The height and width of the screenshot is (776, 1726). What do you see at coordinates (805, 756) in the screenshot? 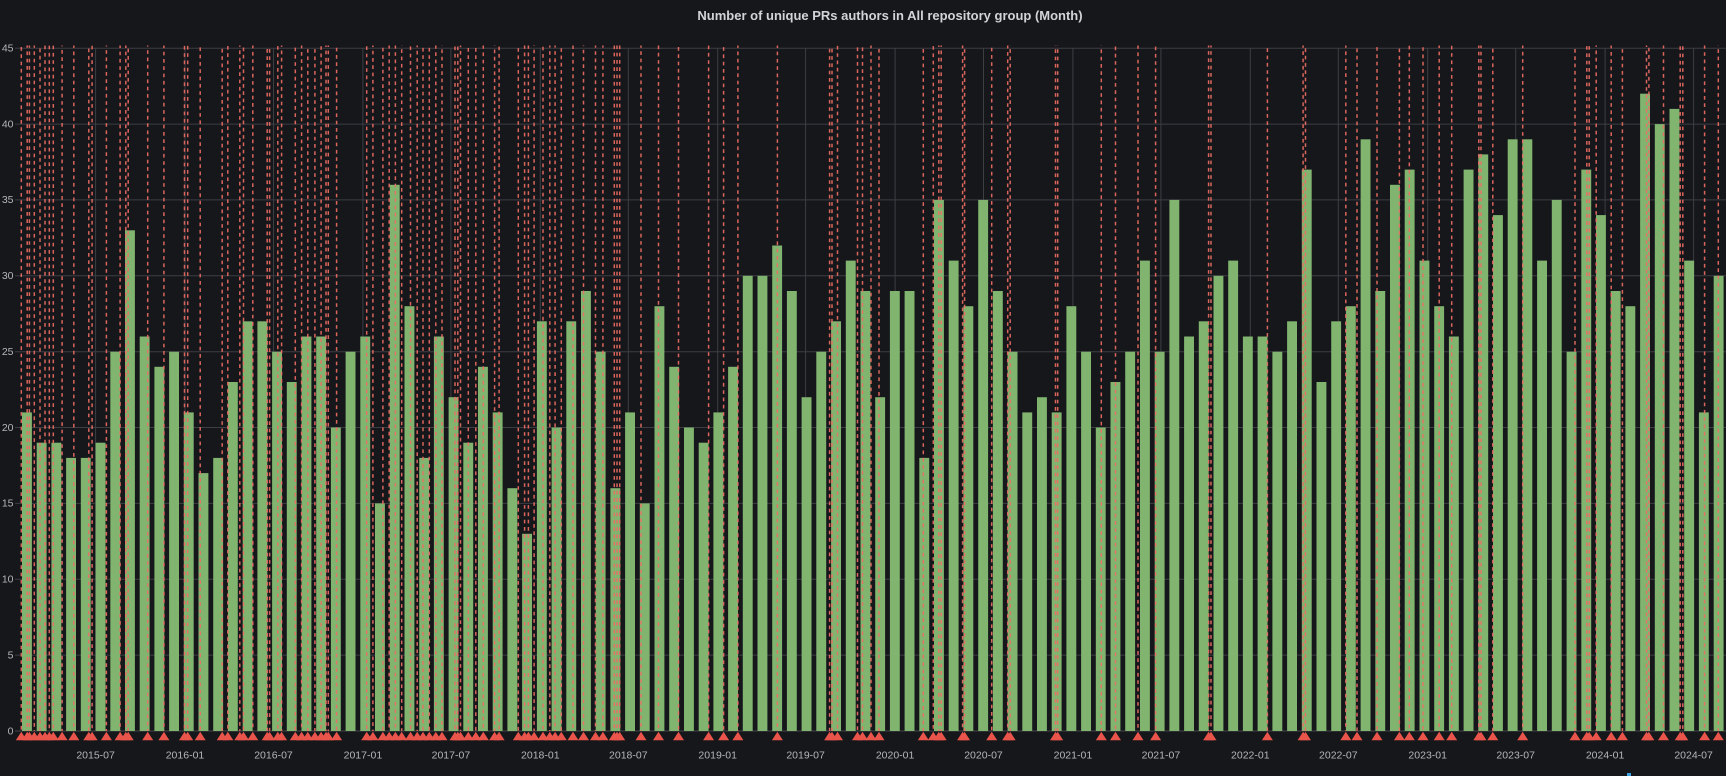
I see `svg-text: 2019-07` at bounding box center [805, 756].